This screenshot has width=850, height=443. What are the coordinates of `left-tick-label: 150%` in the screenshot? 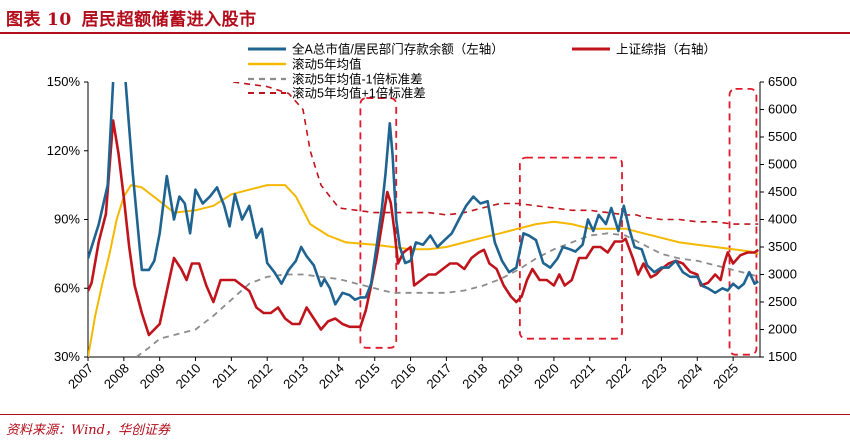 It's located at (64, 81).